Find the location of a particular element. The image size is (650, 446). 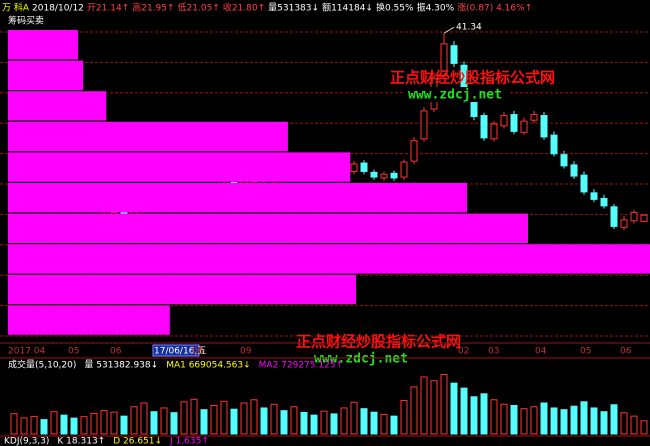

watermark-url: www.zdcj.net is located at coordinates (361, 359).